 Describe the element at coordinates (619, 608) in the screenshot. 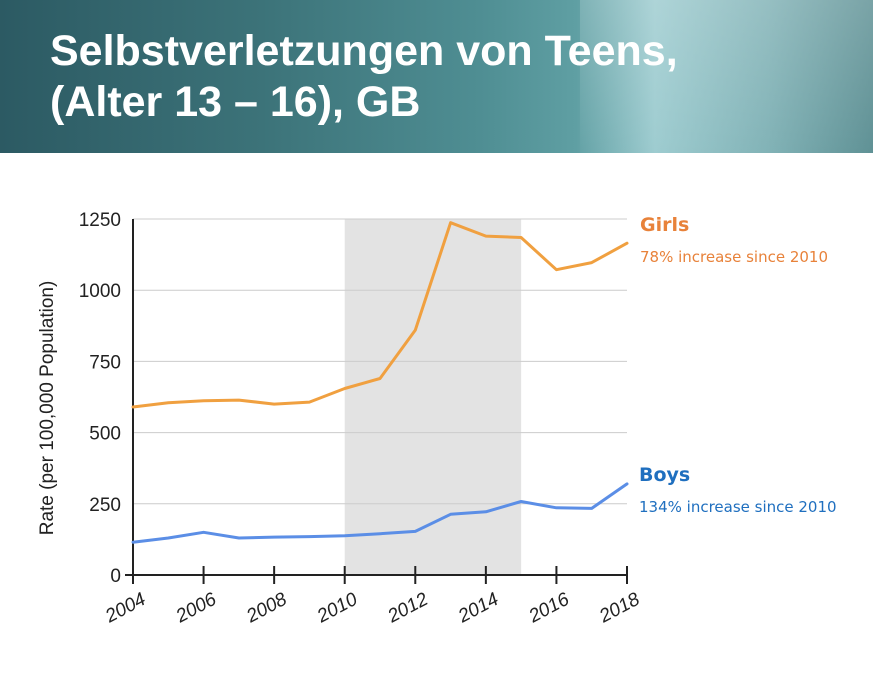

I see `x-tick-label: 2018` at that location.